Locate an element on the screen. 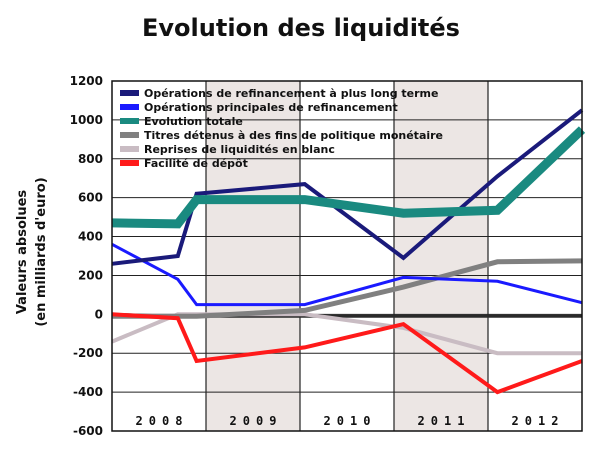  y-tick-label: 800 is located at coordinates (90, 159).